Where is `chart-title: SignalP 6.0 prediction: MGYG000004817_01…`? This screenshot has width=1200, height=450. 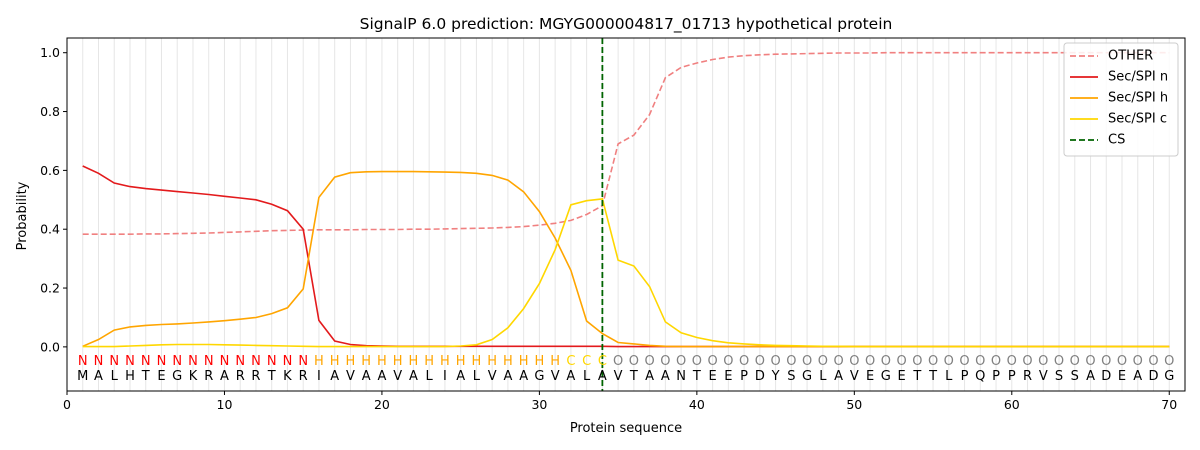 chart-title: SignalP 6.0 prediction: MGYG000004817_01… is located at coordinates (626, 24).